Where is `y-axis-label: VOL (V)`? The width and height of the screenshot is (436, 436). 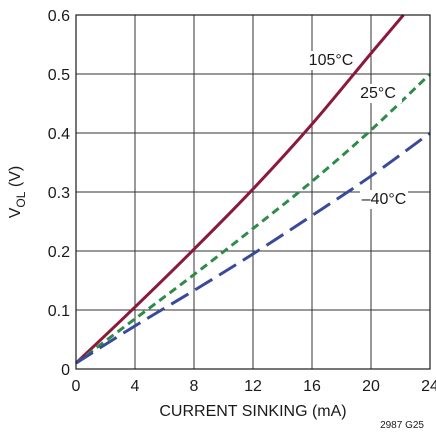 y-axis-label: VOL (V) is located at coordinates (17, 192).